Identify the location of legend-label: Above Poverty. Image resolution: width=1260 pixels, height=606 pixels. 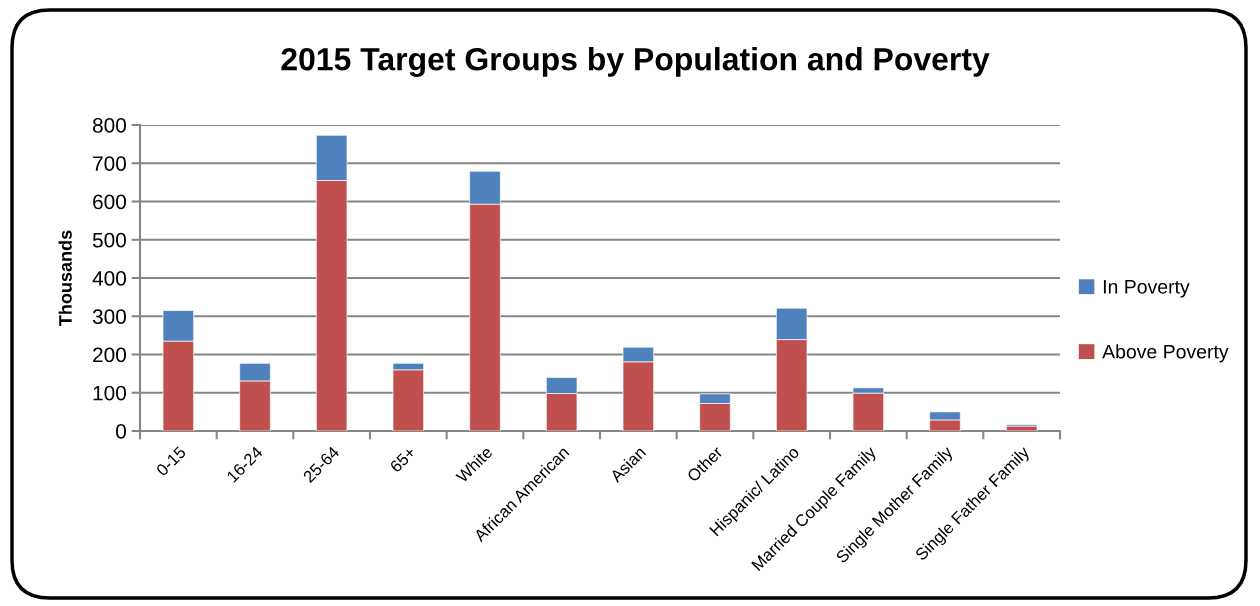
(1165, 353).